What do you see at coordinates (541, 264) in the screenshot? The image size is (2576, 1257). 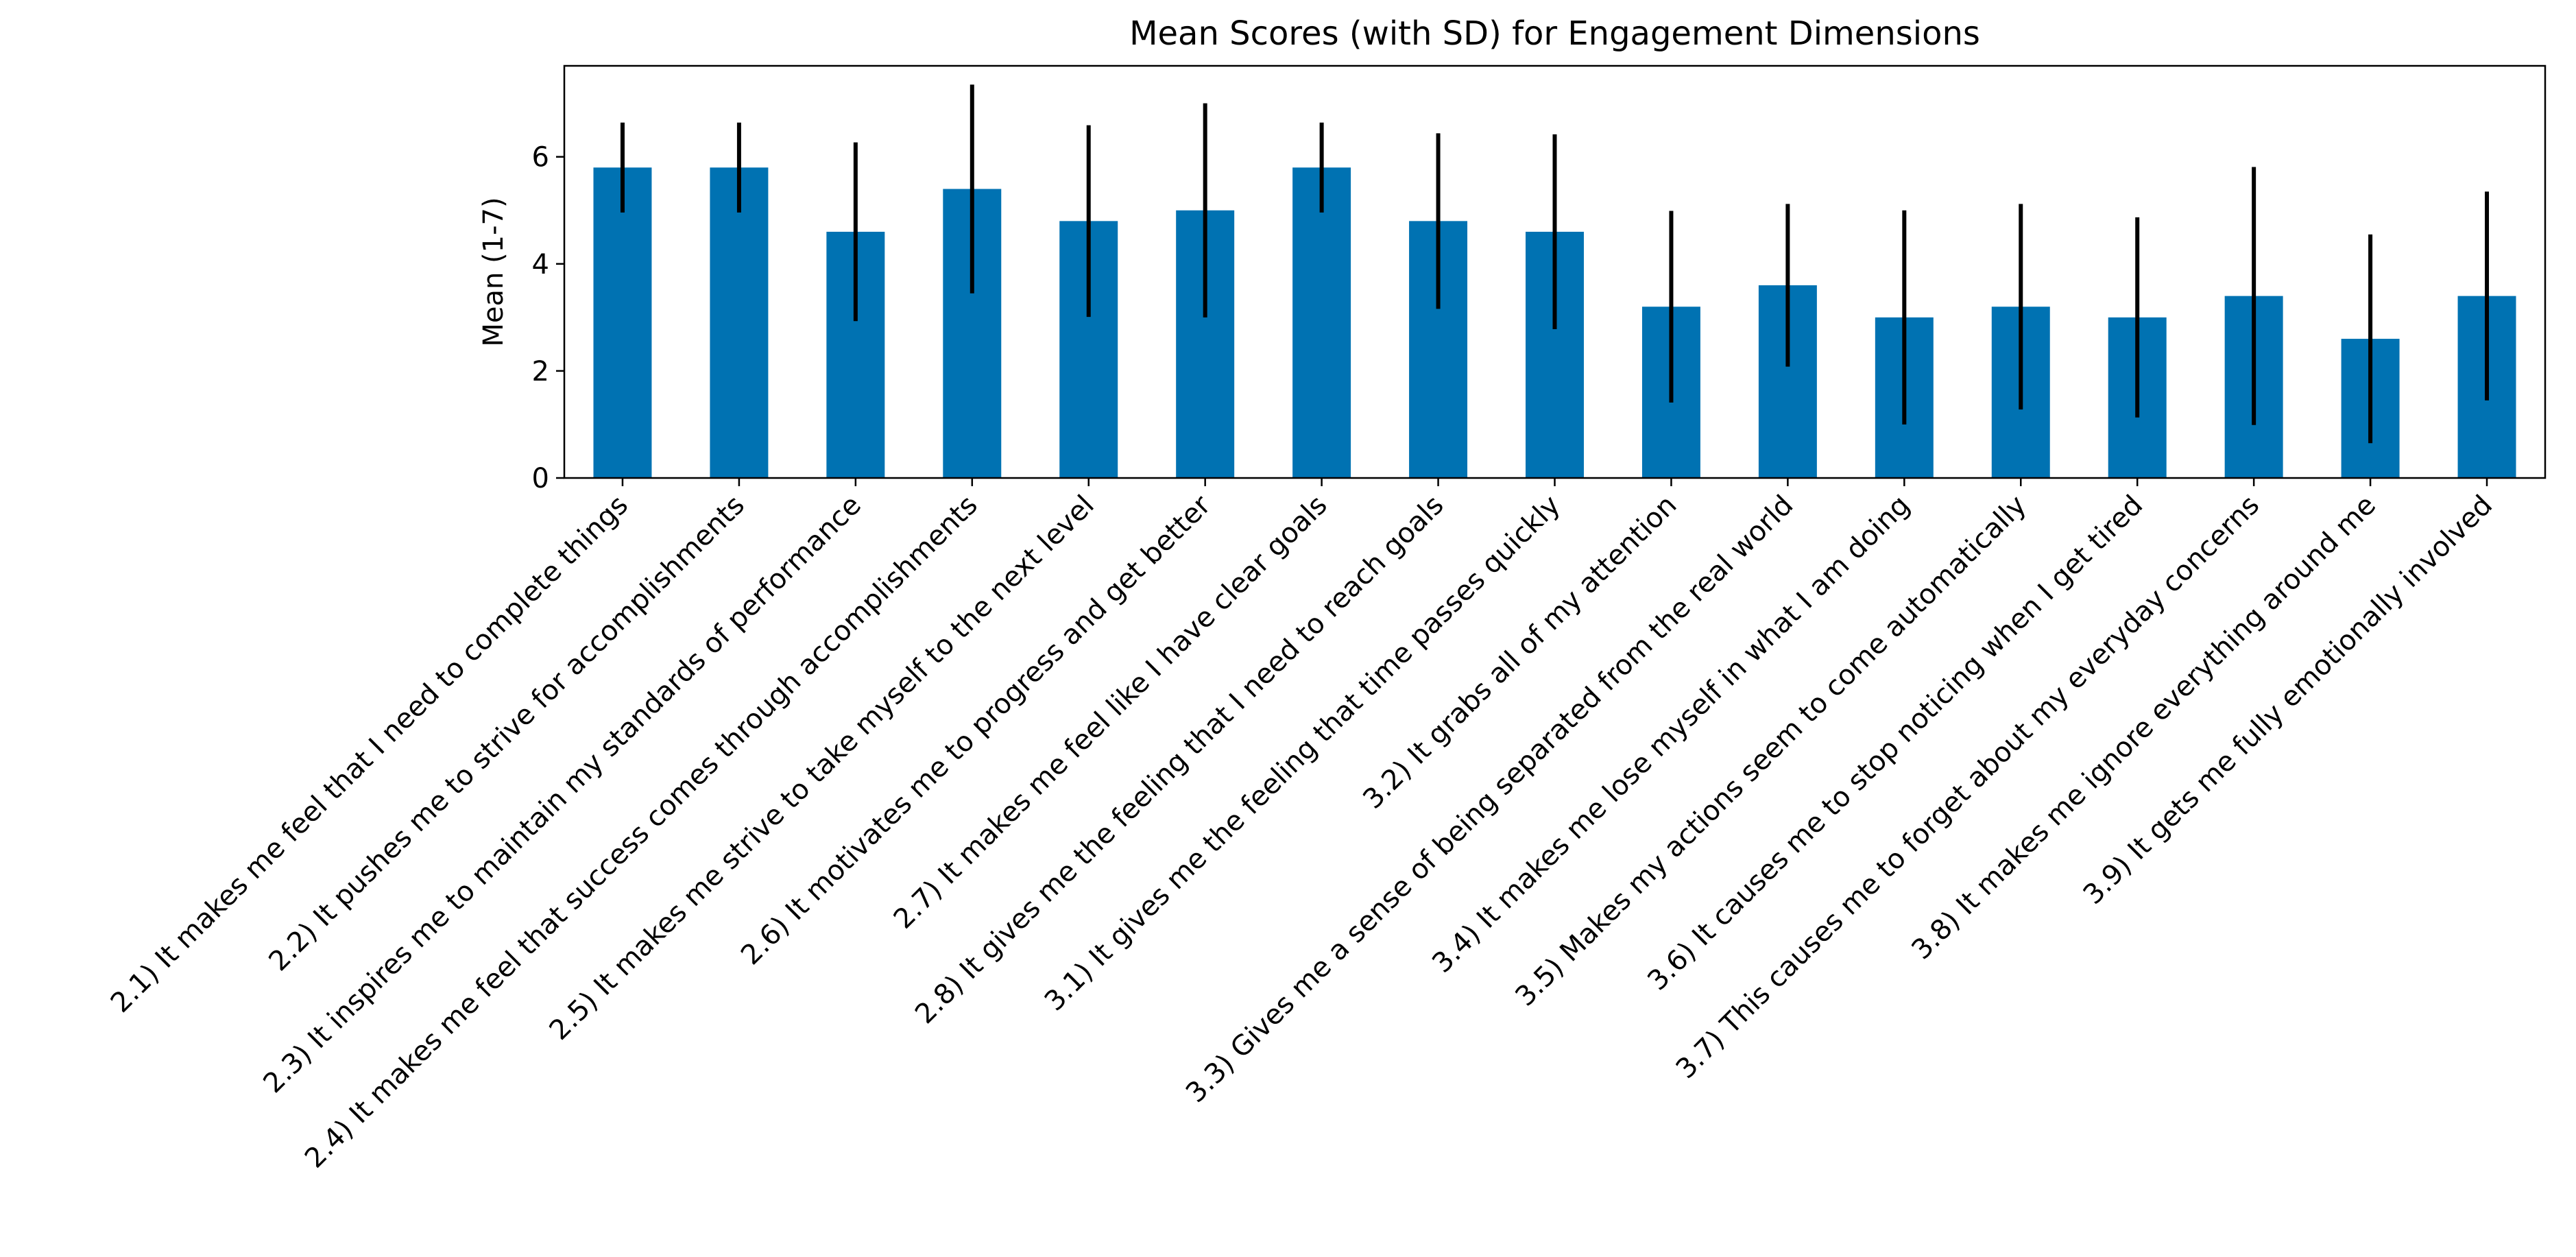 I see `y-tick-label: 4` at bounding box center [541, 264].